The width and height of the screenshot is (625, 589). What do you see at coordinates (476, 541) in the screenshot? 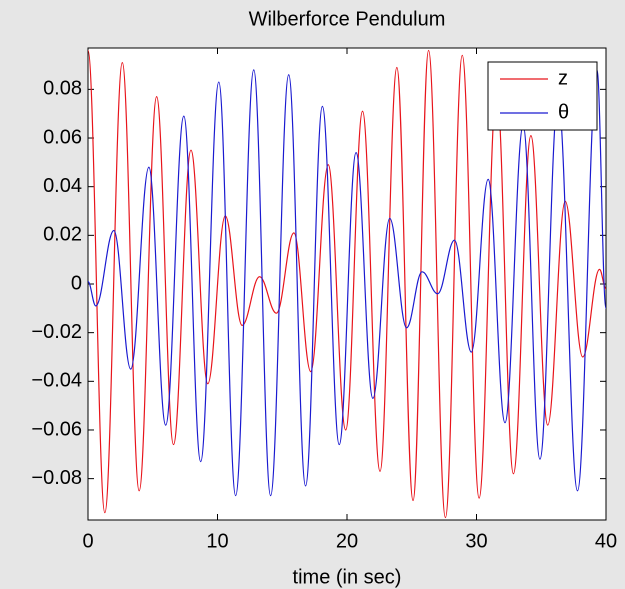
I see `x-tick-label: 30` at bounding box center [476, 541].